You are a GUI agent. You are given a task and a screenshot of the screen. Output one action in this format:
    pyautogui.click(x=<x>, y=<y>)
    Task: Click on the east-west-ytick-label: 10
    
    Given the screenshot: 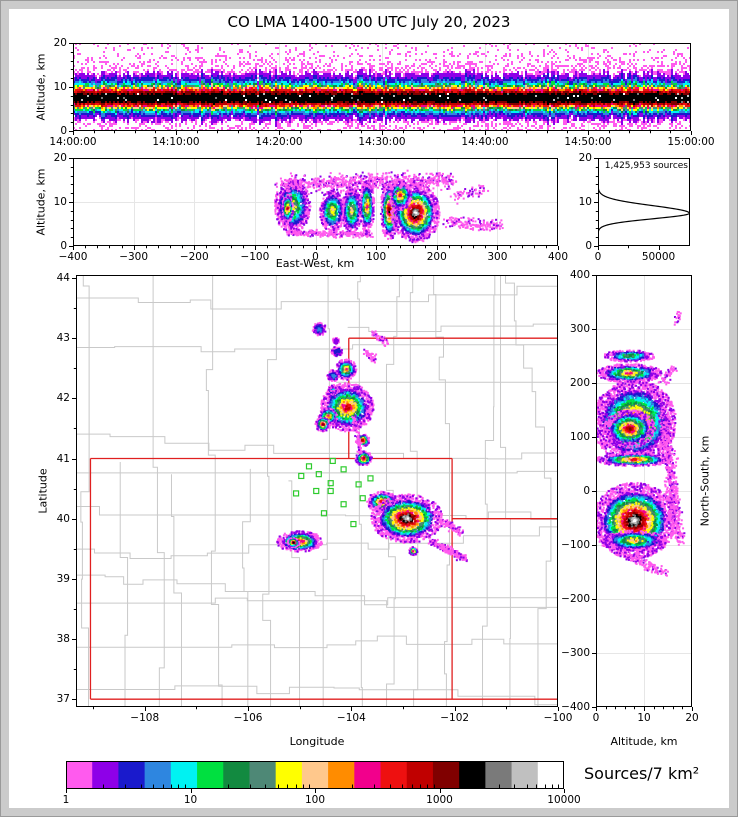 What is the action you would take?
    pyautogui.click(x=60, y=202)
    